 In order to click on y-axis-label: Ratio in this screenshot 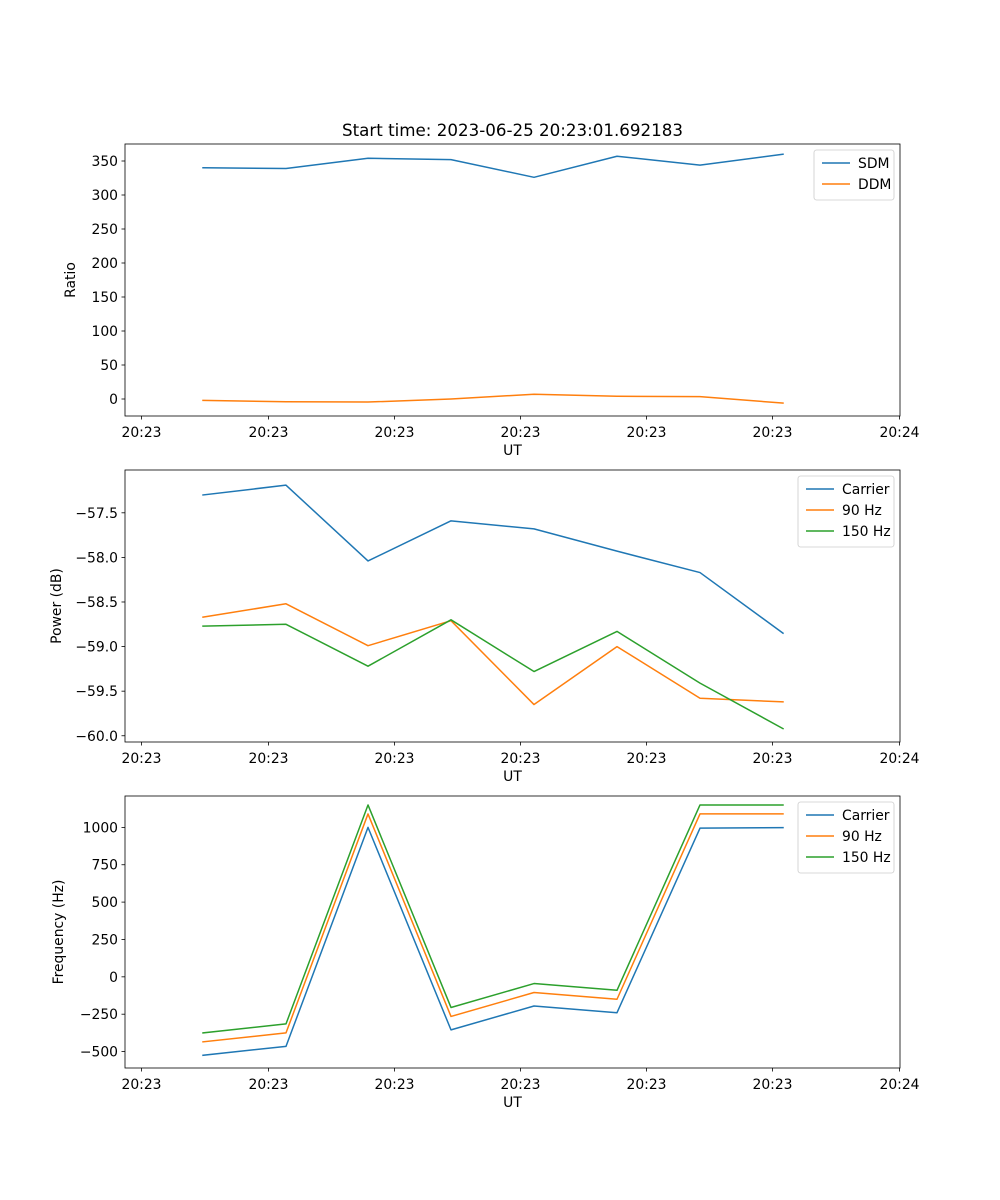, I will do `click(71, 280)`.